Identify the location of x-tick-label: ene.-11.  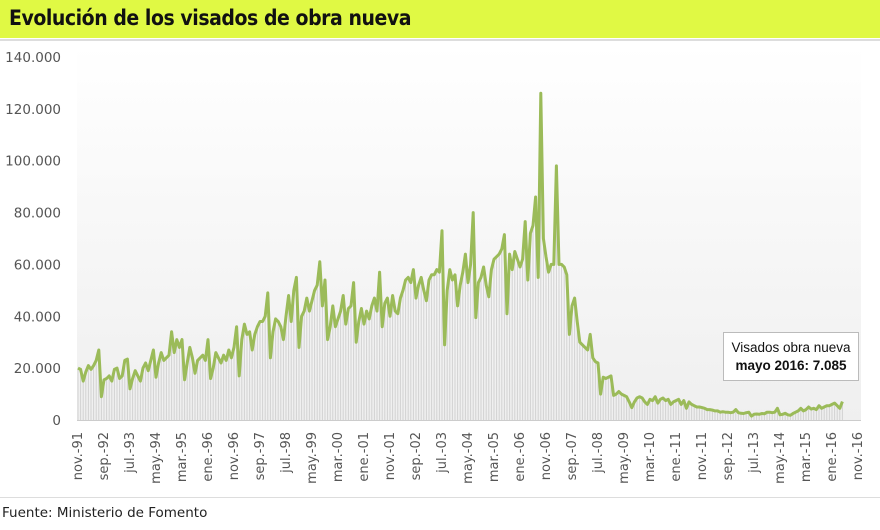
(676, 457).